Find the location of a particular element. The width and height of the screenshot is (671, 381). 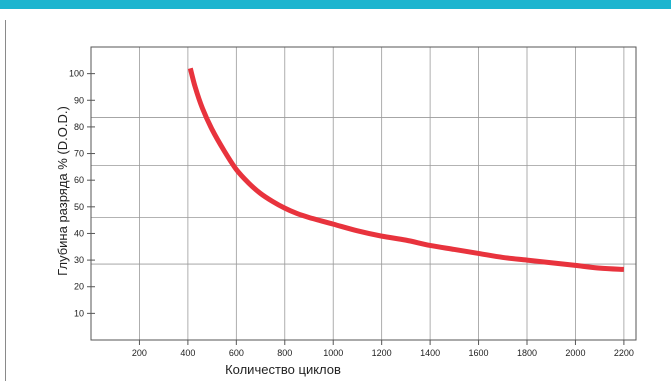

y-tick-label: 10 is located at coordinates (79, 313).